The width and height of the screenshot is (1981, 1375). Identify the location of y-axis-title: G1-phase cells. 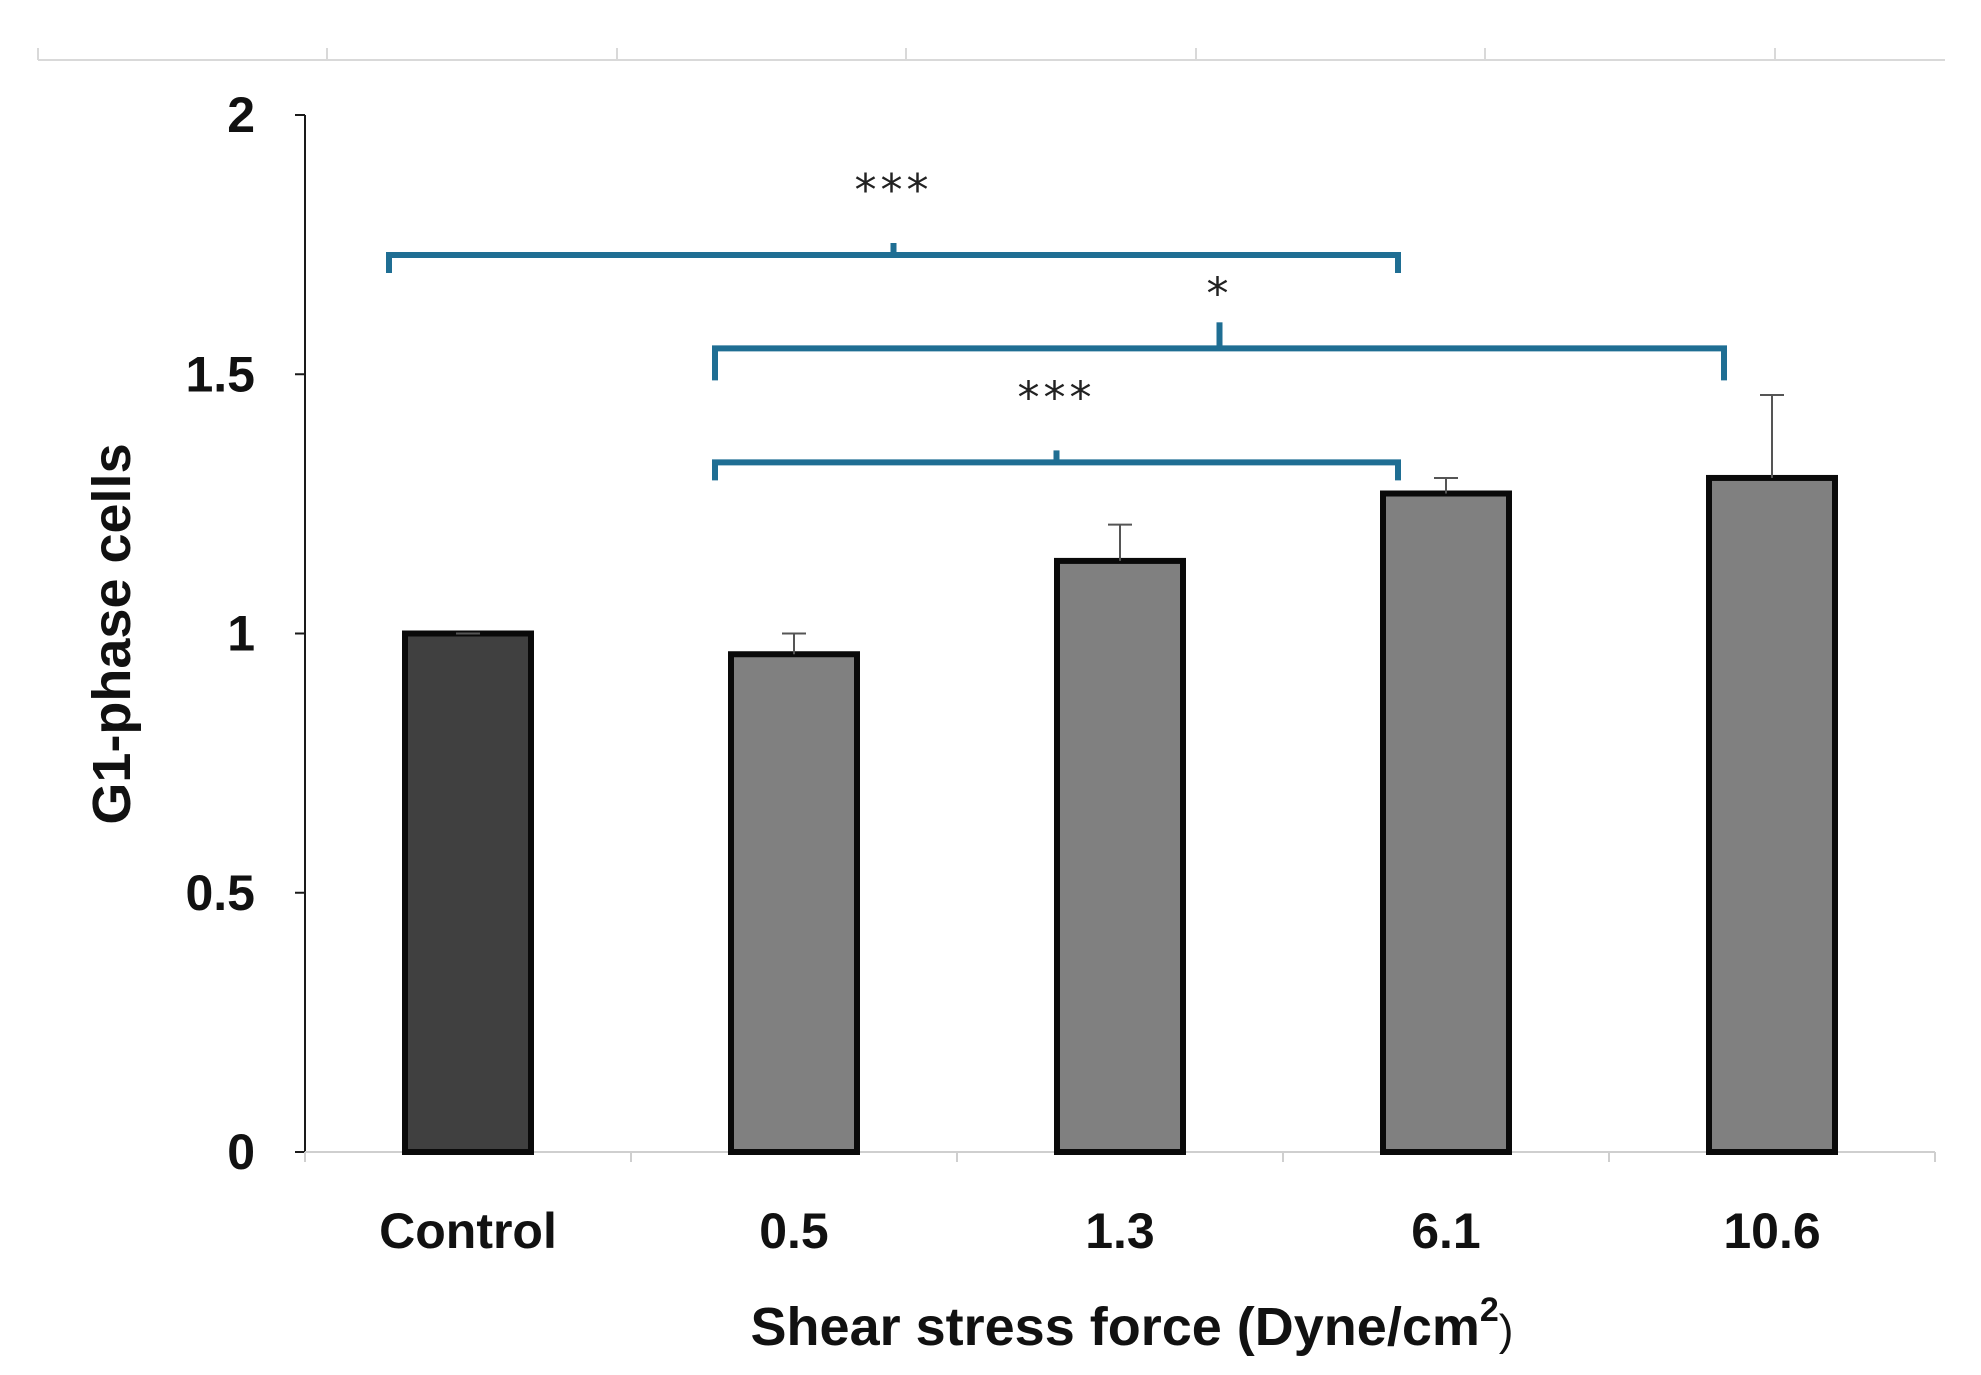
(112, 633).